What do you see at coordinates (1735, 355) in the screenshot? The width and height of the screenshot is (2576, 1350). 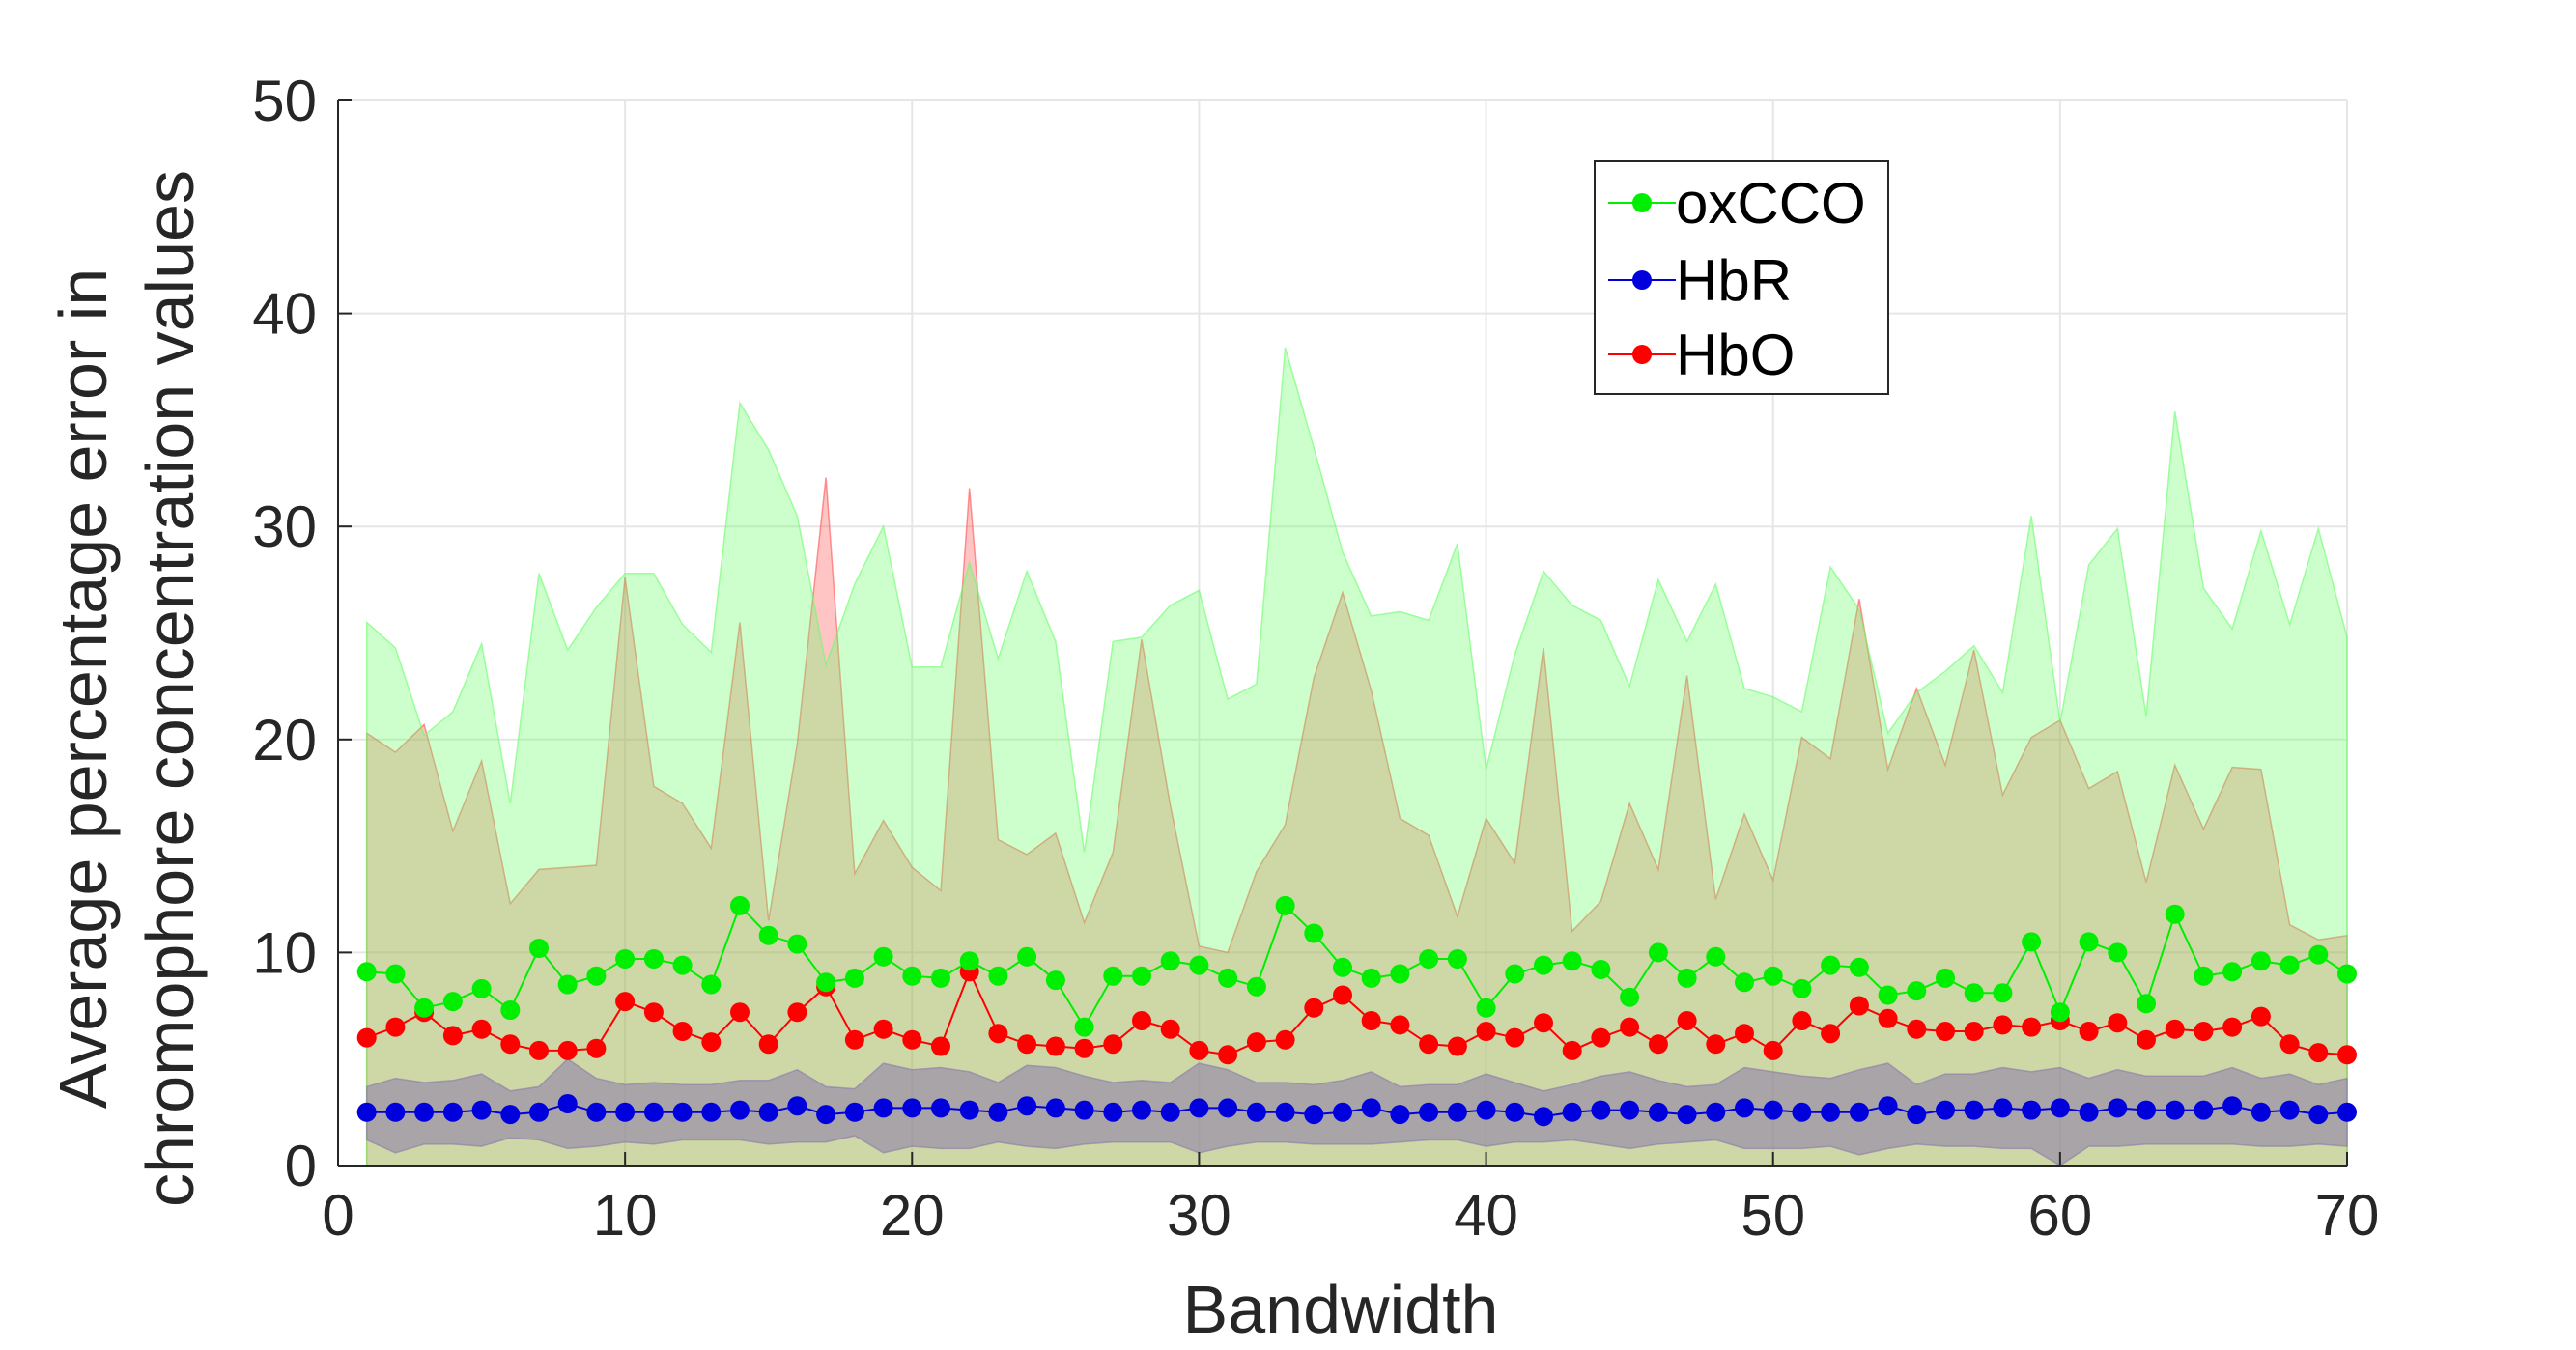 I see `legend-label-HbO: HbO` at bounding box center [1735, 355].